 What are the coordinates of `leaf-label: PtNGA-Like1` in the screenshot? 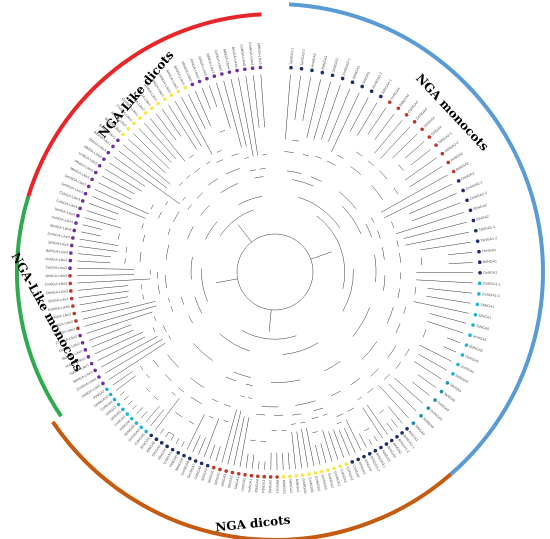 It's located at (194, 68).